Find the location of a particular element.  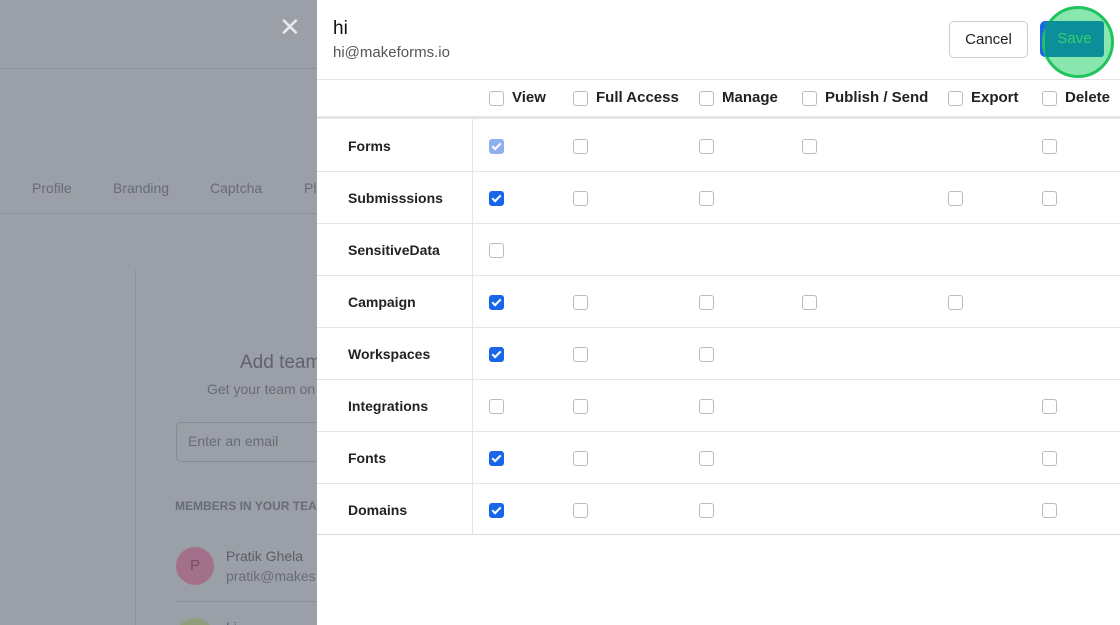

tab: Captcha is located at coordinates (236, 188).